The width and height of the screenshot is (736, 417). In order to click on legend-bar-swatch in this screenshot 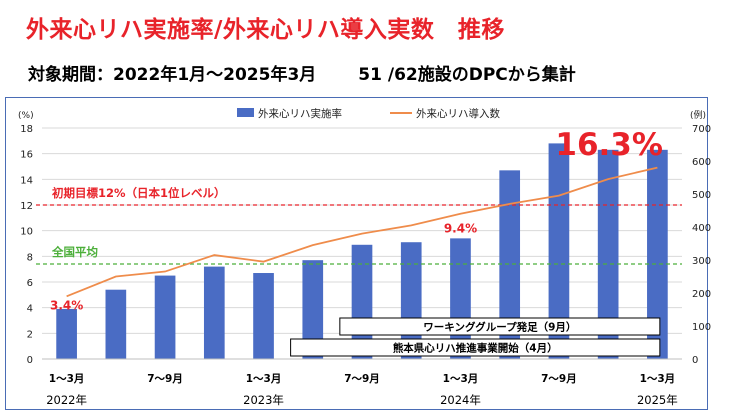, I will do `click(245, 112)`.